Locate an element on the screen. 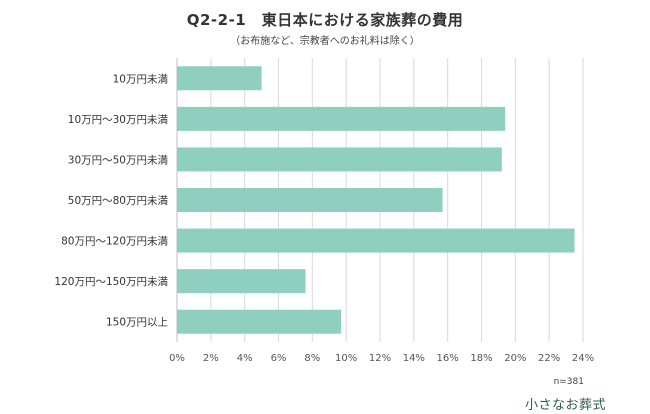 The image size is (650, 414). x-tick-label: 0% is located at coordinates (177, 358).